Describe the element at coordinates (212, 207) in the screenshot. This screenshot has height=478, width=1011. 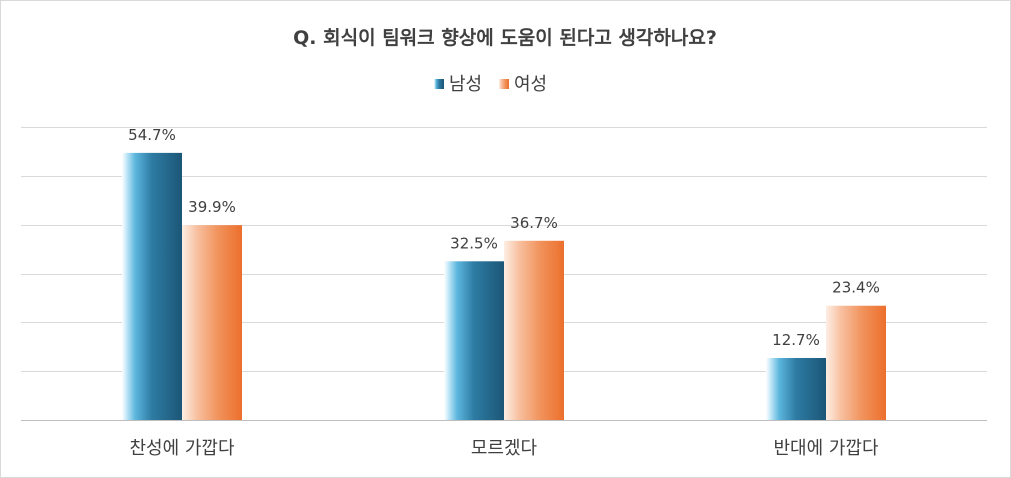
I see `data-label-female-0: 39.9%` at that location.